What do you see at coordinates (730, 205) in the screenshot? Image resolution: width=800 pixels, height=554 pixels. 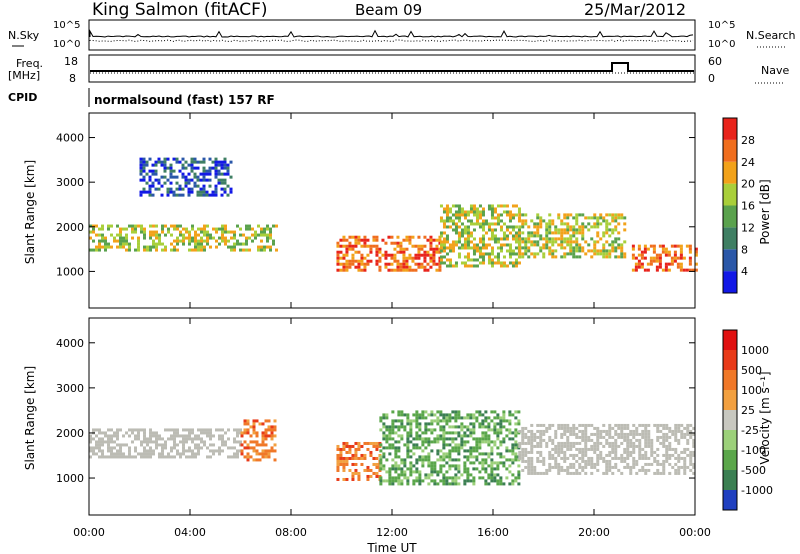 I see `colorbar-frame` at bounding box center [730, 205].